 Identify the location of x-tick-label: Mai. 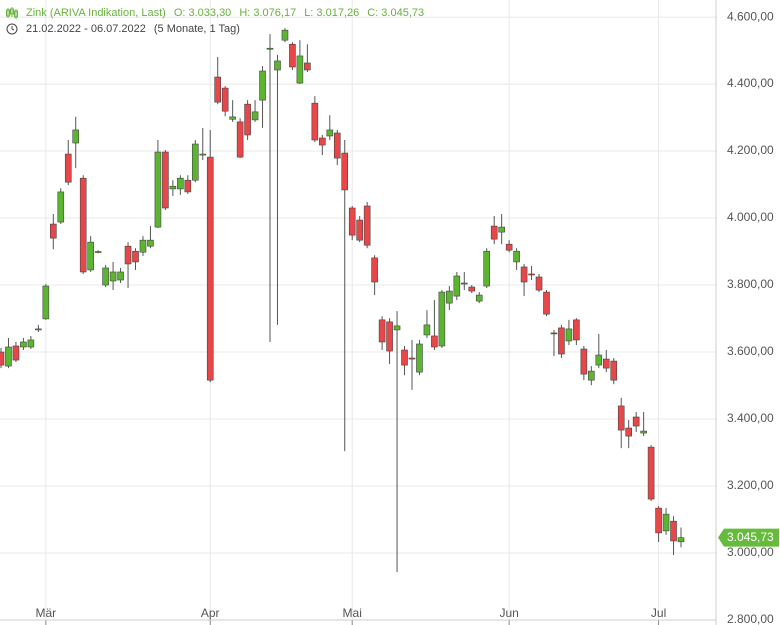
(352, 613).